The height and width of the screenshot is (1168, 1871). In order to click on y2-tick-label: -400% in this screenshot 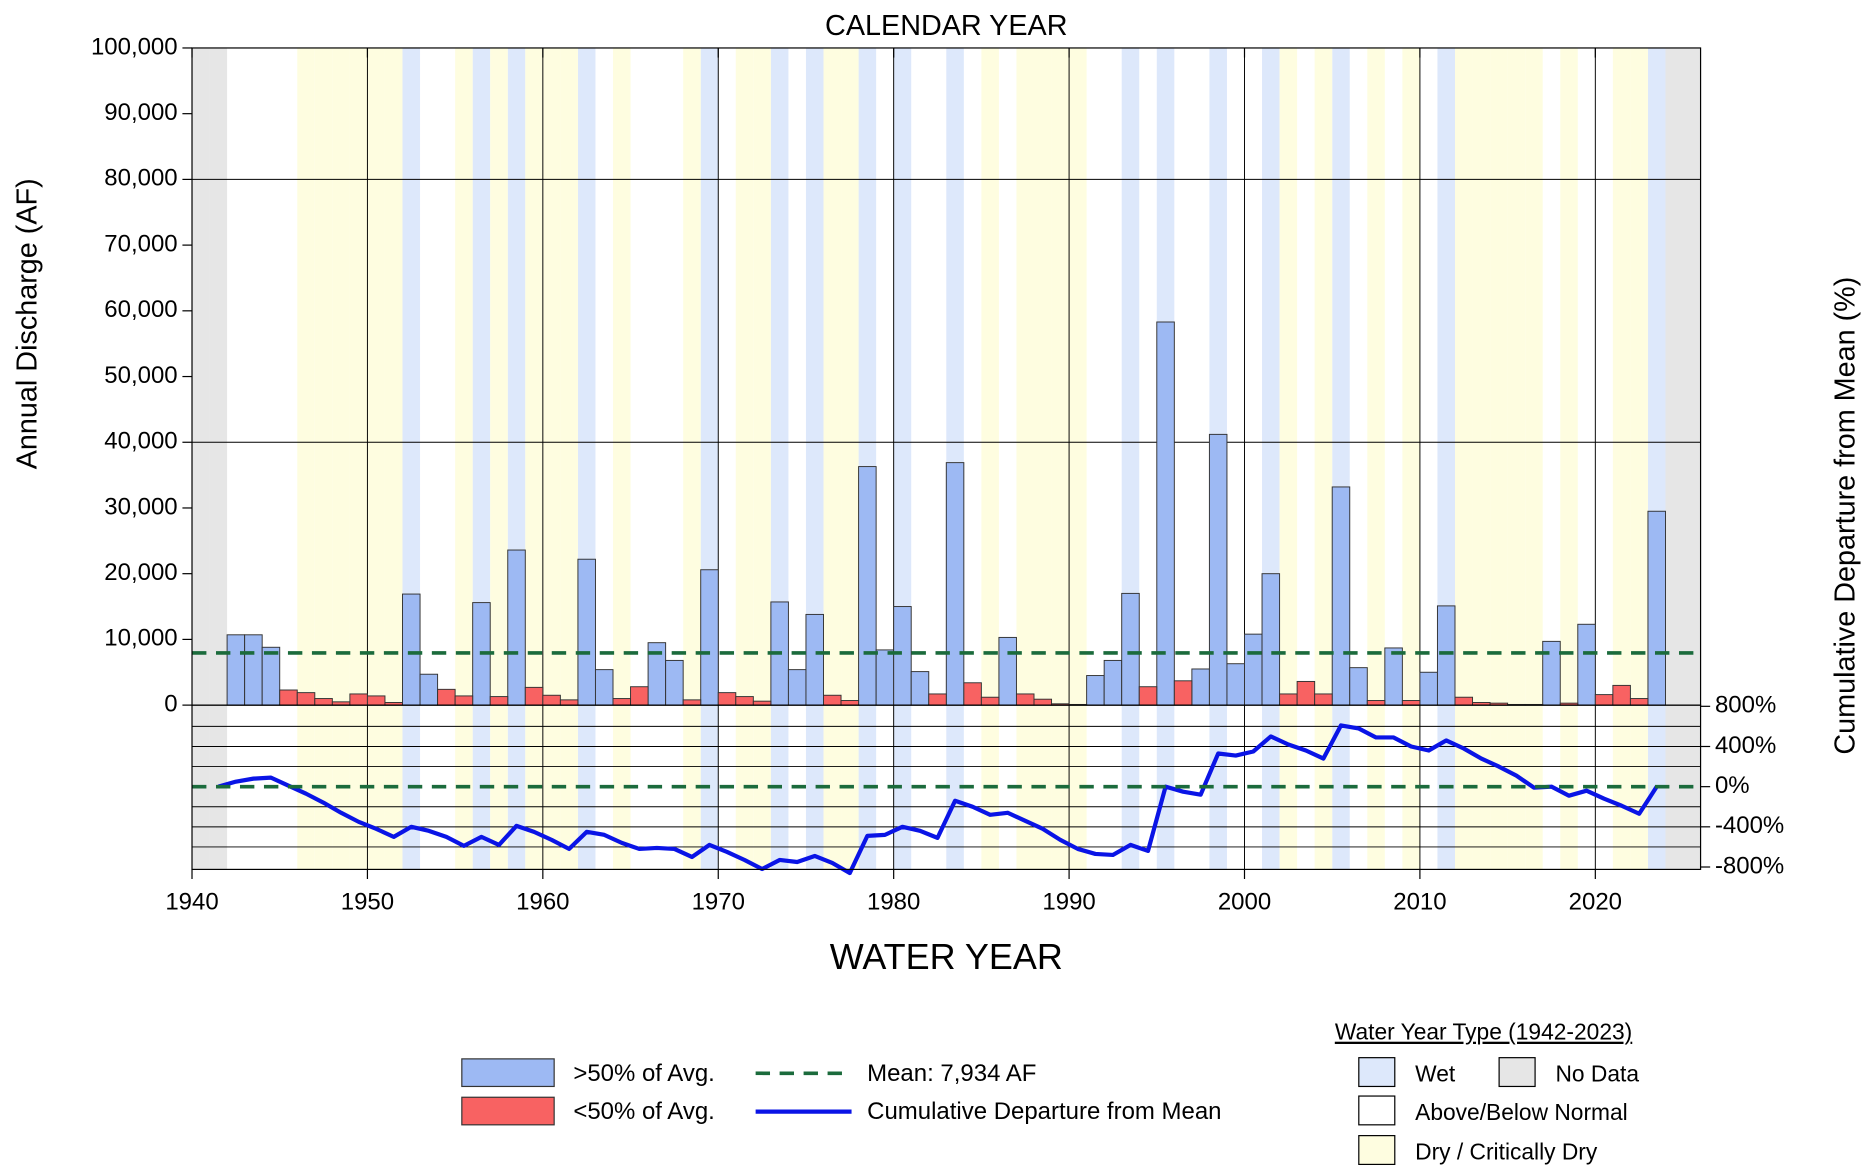, I will do `click(1749, 825)`.